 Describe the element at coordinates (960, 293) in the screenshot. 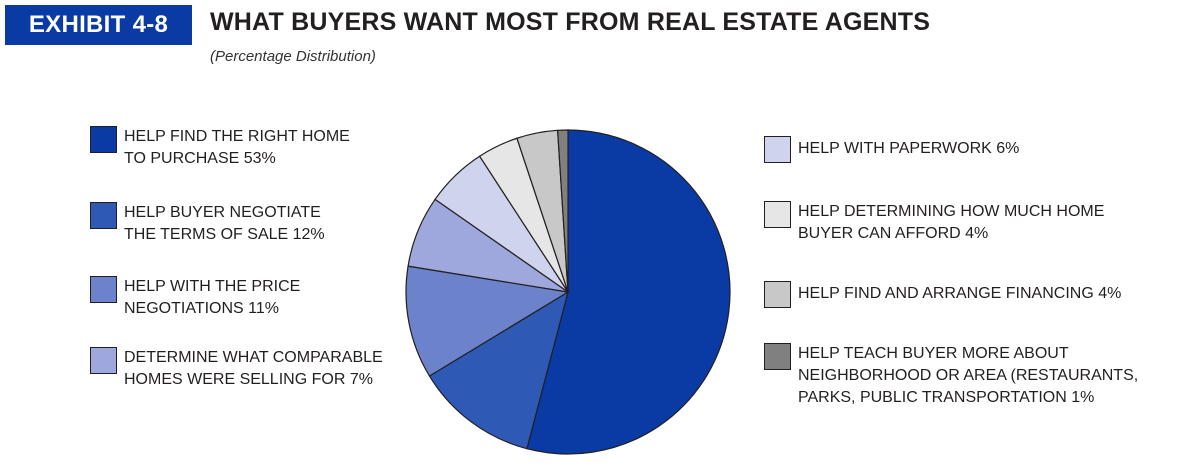

I see `legend-label: HELP FIND AND ARRANGE FINANCING 4%` at that location.